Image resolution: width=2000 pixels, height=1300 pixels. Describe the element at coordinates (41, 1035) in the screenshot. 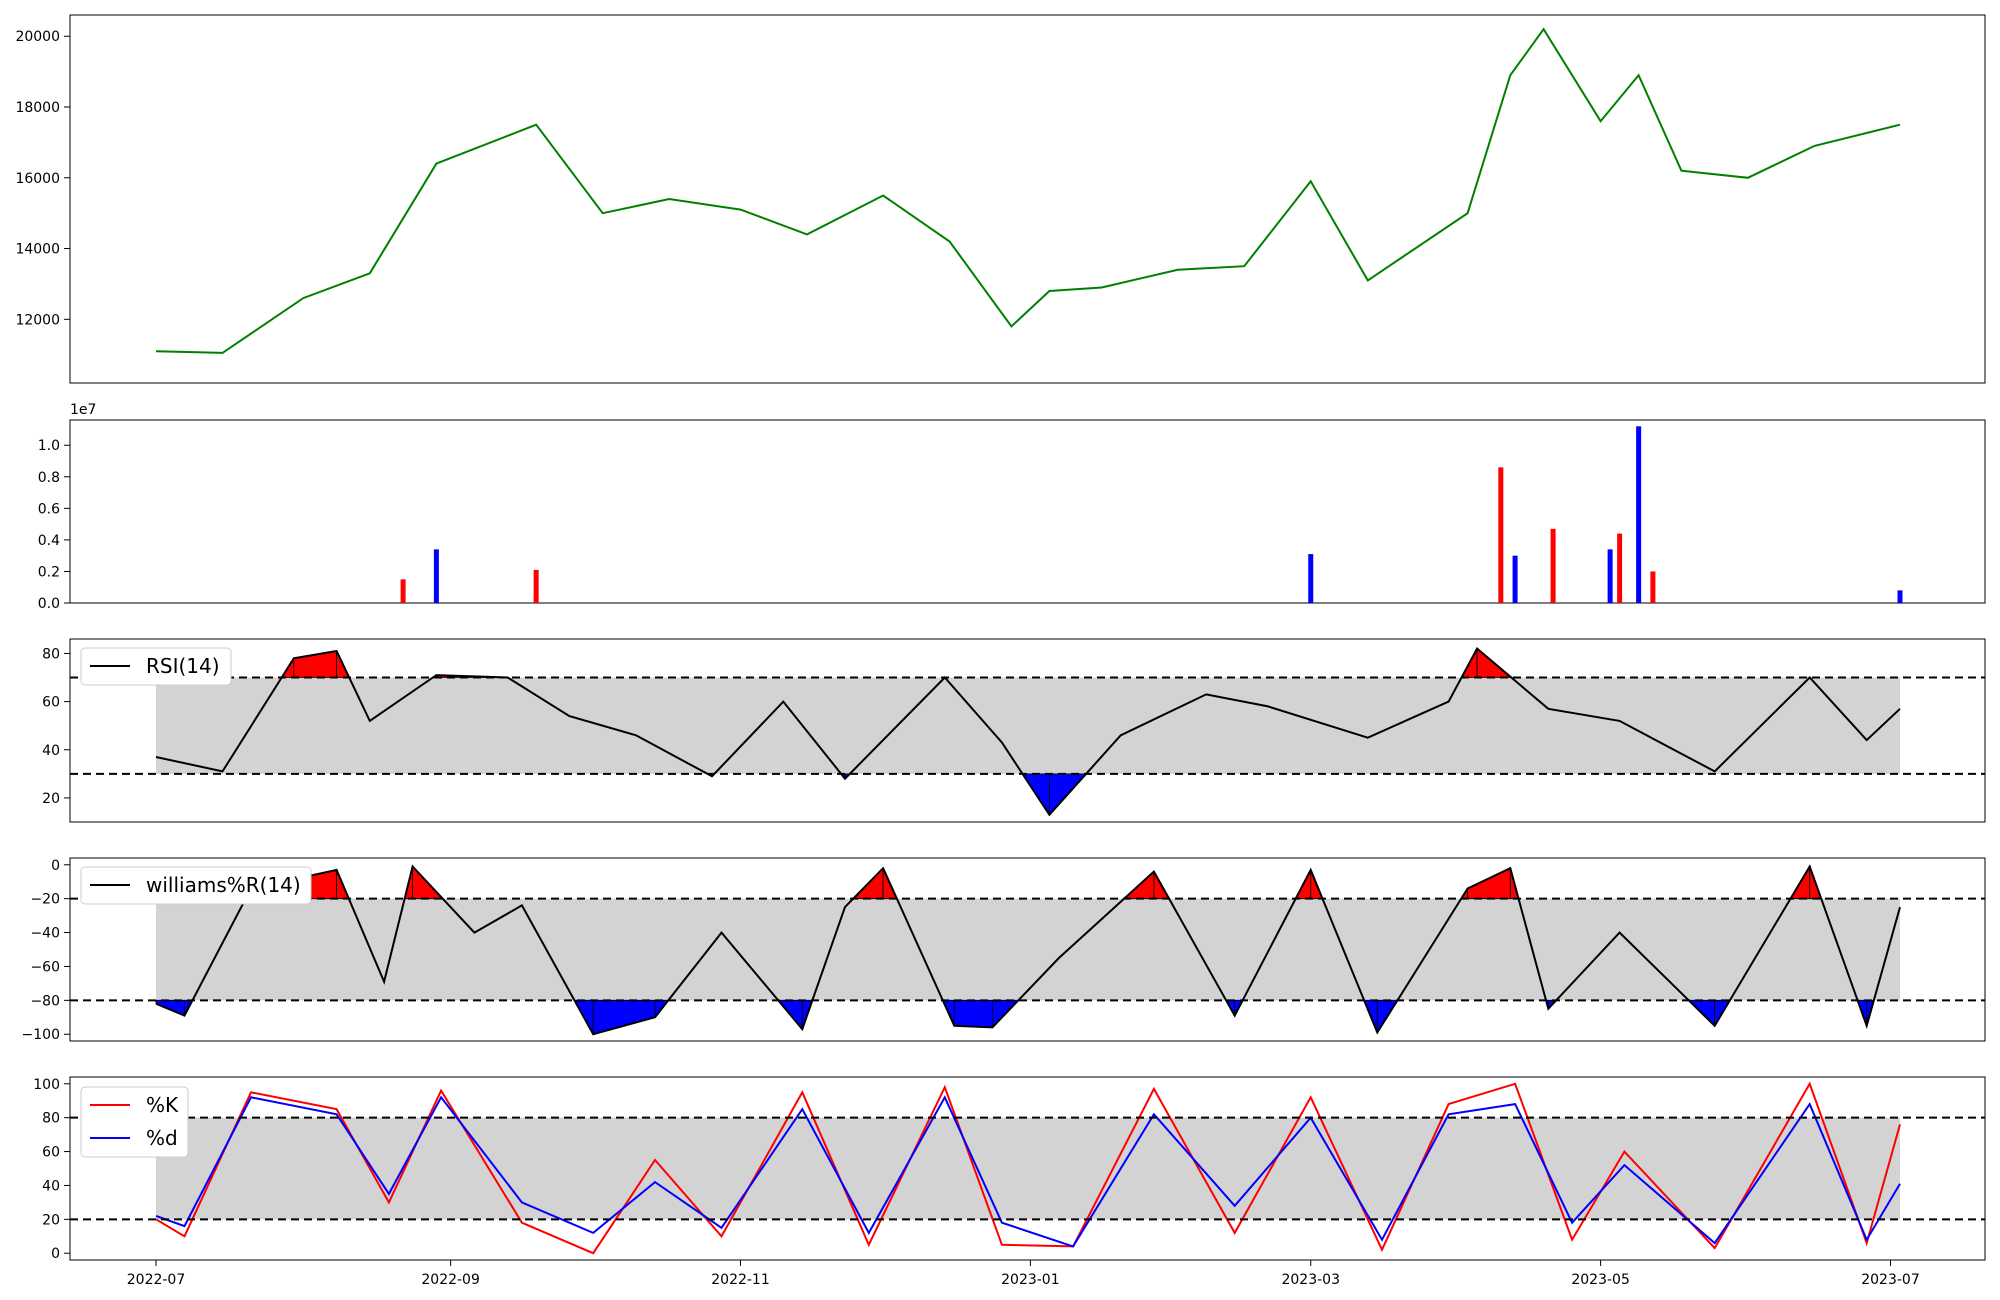

I see `y-tick-label: −100` at that location.